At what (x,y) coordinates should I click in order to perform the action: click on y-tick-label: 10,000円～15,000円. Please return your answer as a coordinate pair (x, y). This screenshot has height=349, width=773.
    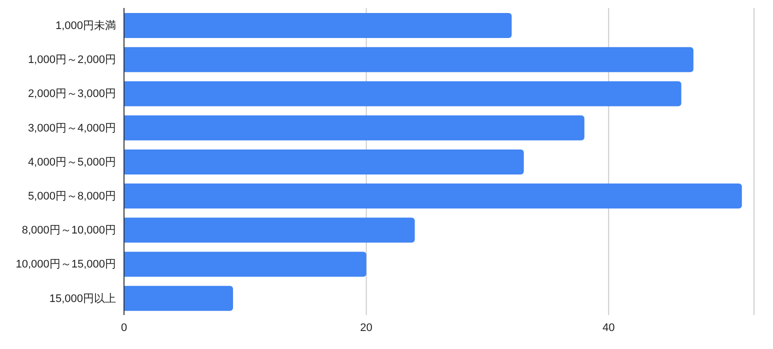
    Looking at the image, I should click on (66, 264).